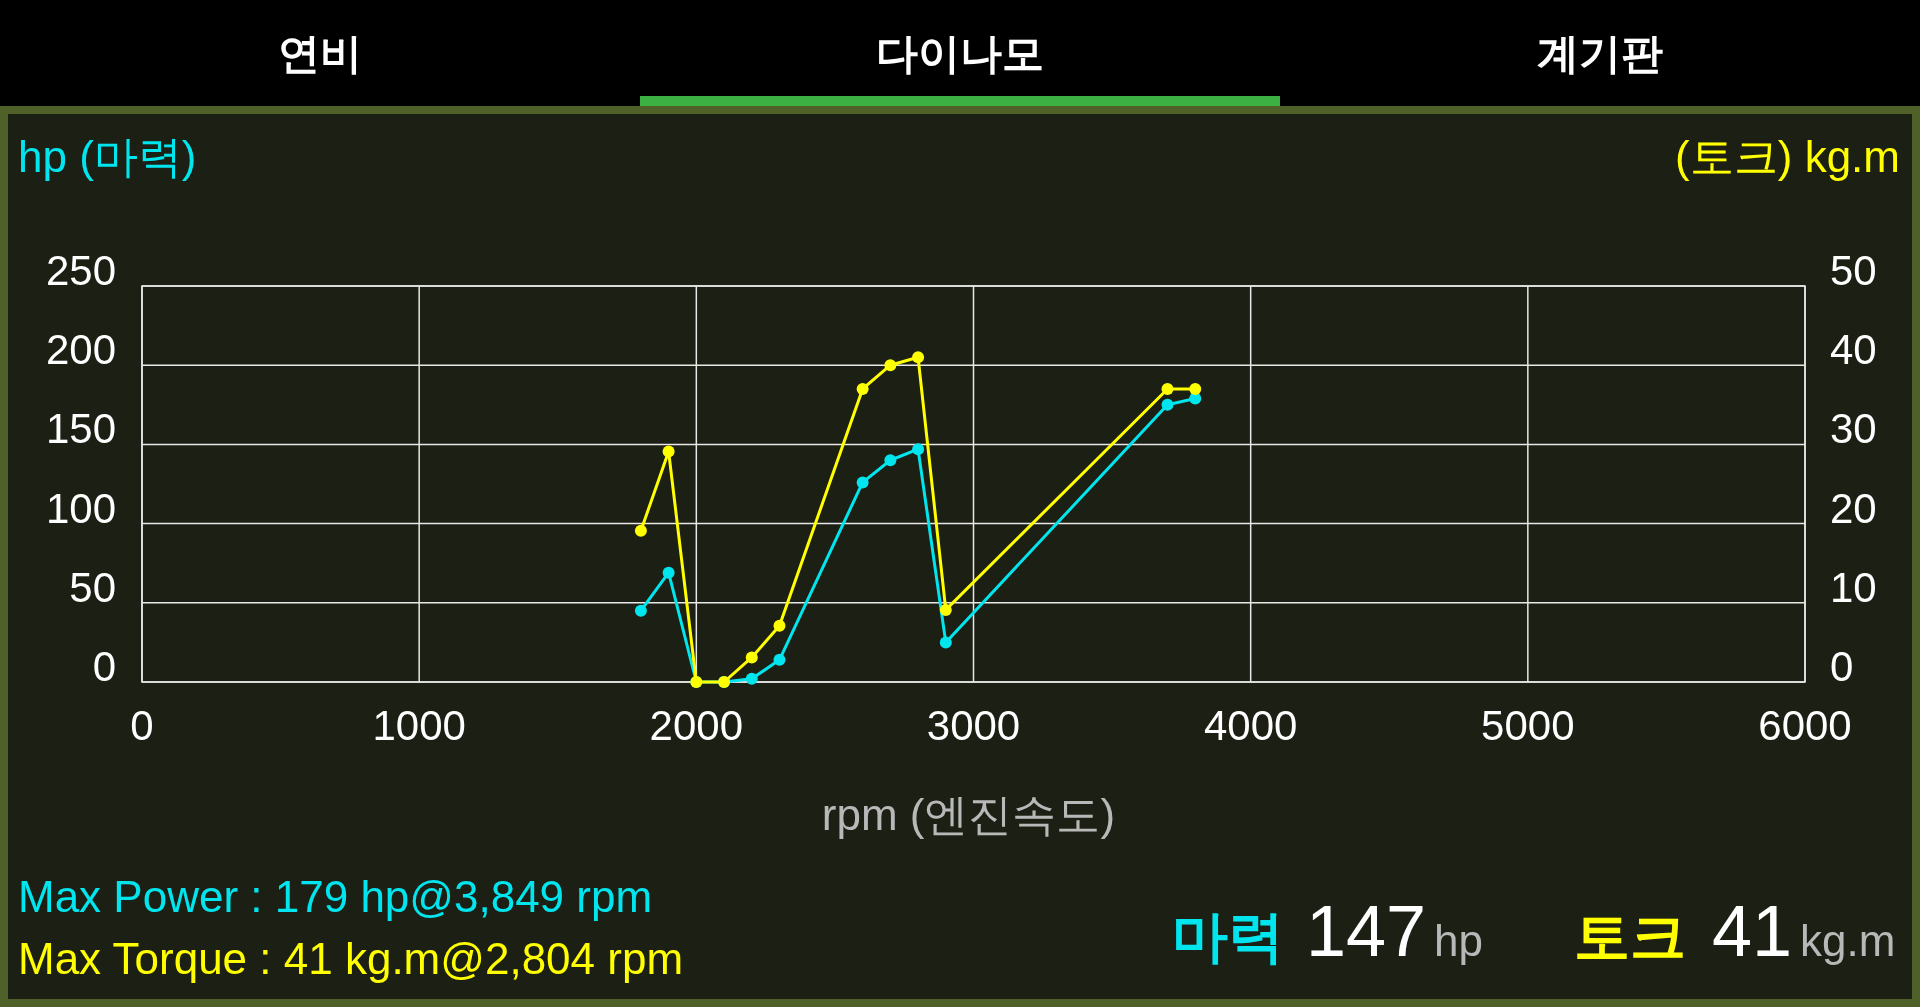 The image size is (1920, 1007). What do you see at coordinates (1805, 725) in the screenshot?
I see `x-tick-label: 6000` at bounding box center [1805, 725].